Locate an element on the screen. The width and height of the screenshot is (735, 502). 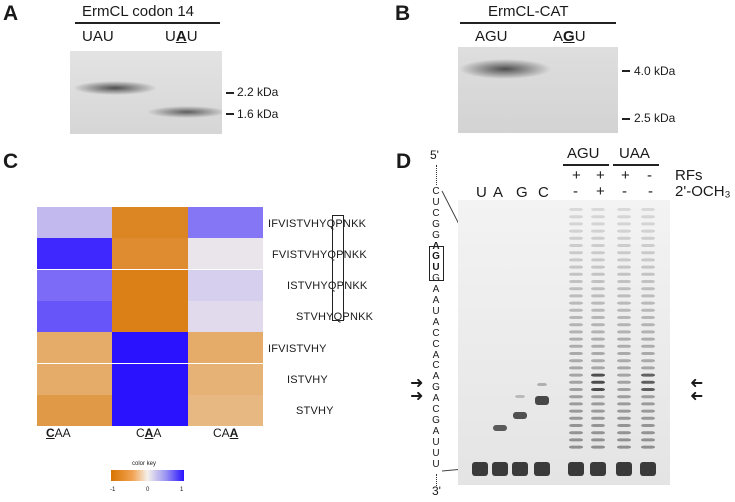
panel-b-marker-1: 4.0 kDa is located at coordinates (655, 71).